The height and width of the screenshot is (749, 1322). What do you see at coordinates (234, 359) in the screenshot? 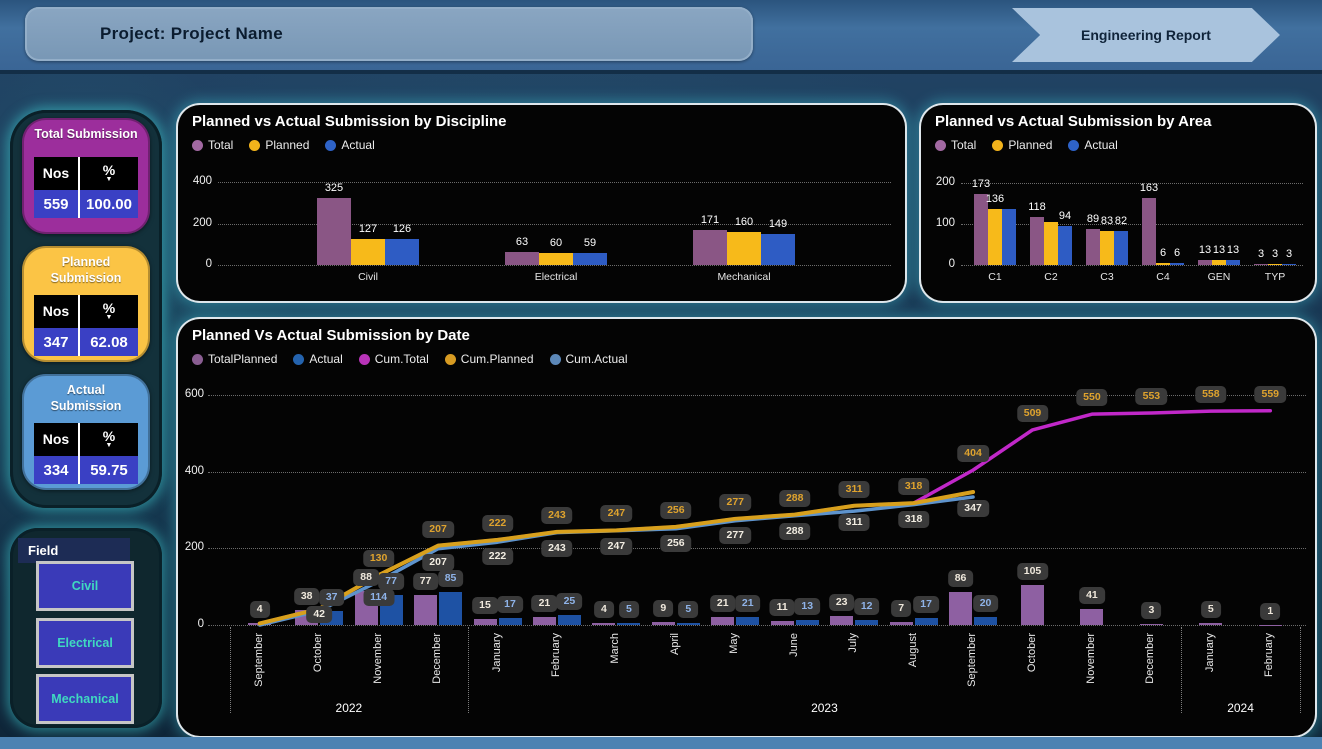
I see `legend-item-totalplanned: TotalPlanned` at bounding box center [234, 359].